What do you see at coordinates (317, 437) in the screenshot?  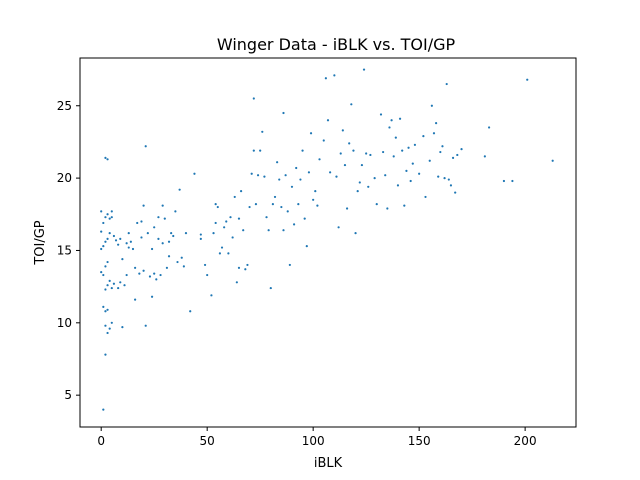 I see `x-axis-ticks: 0 50 100 150 200` at bounding box center [317, 437].